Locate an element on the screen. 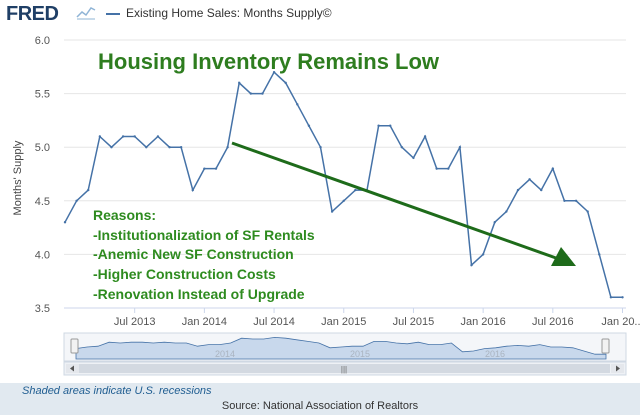 This screenshot has width=640, height=415. scroll-thumb is located at coordinates (344, 368).